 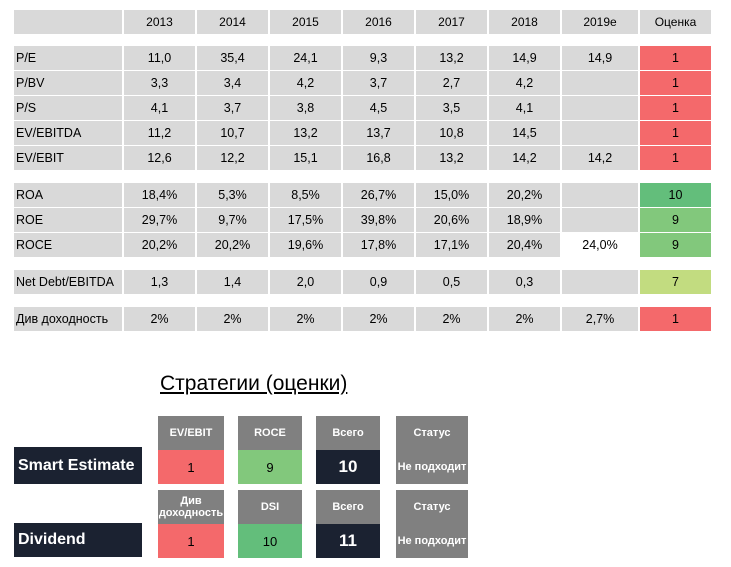 What do you see at coordinates (378, 245) in the screenshot?
I see `value-cell: 17,8%` at bounding box center [378, 245].